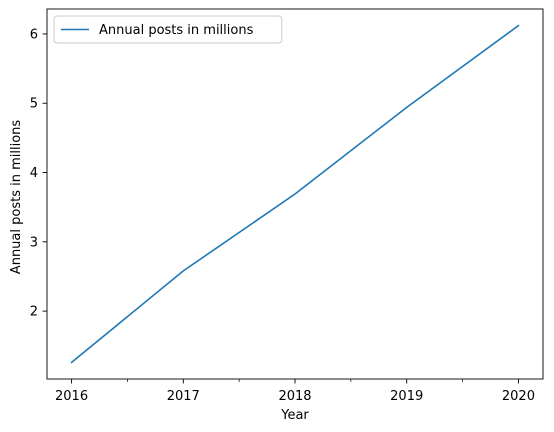 Image resolution: width=554 pixels, height=432 pixels. What do you see at coordinates (34, 104) in the screenshot?
I see `y-tick-label: 5` at bounding box center [34, 104].